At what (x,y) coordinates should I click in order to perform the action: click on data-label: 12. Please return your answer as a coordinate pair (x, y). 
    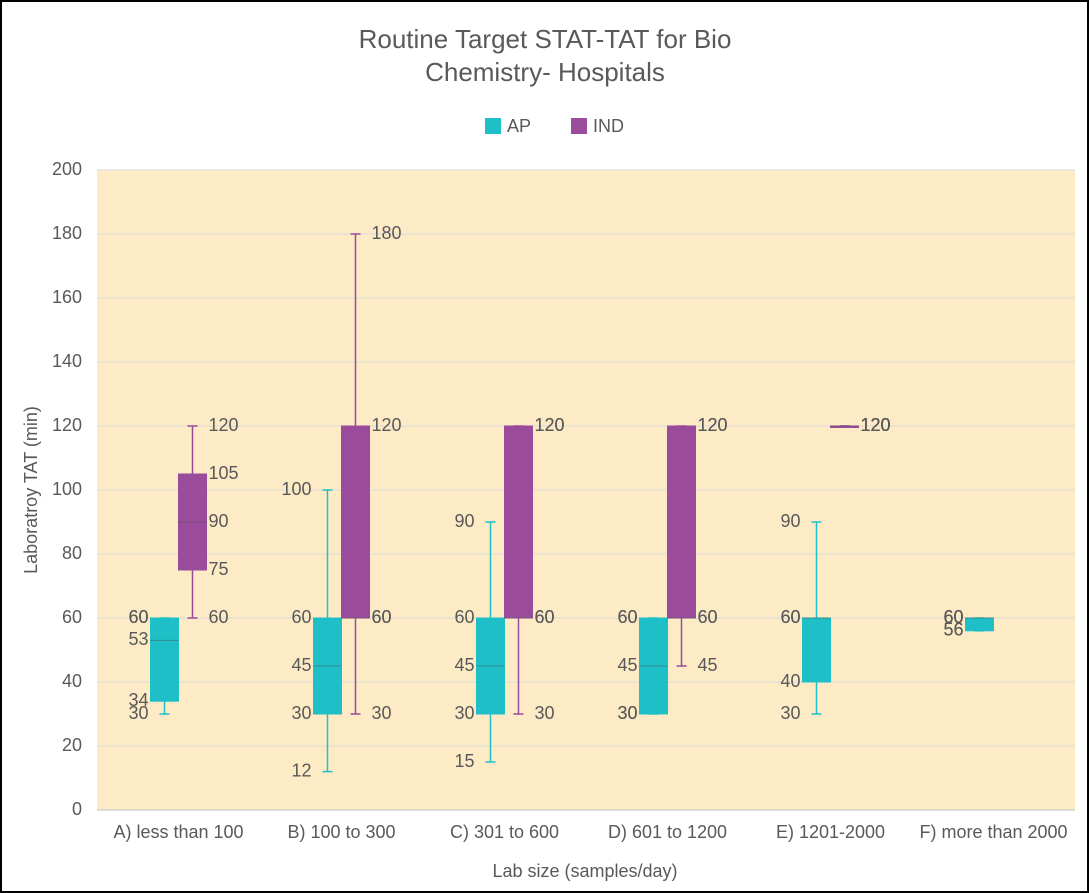
    Looking at the image, I should click on (301, 770).